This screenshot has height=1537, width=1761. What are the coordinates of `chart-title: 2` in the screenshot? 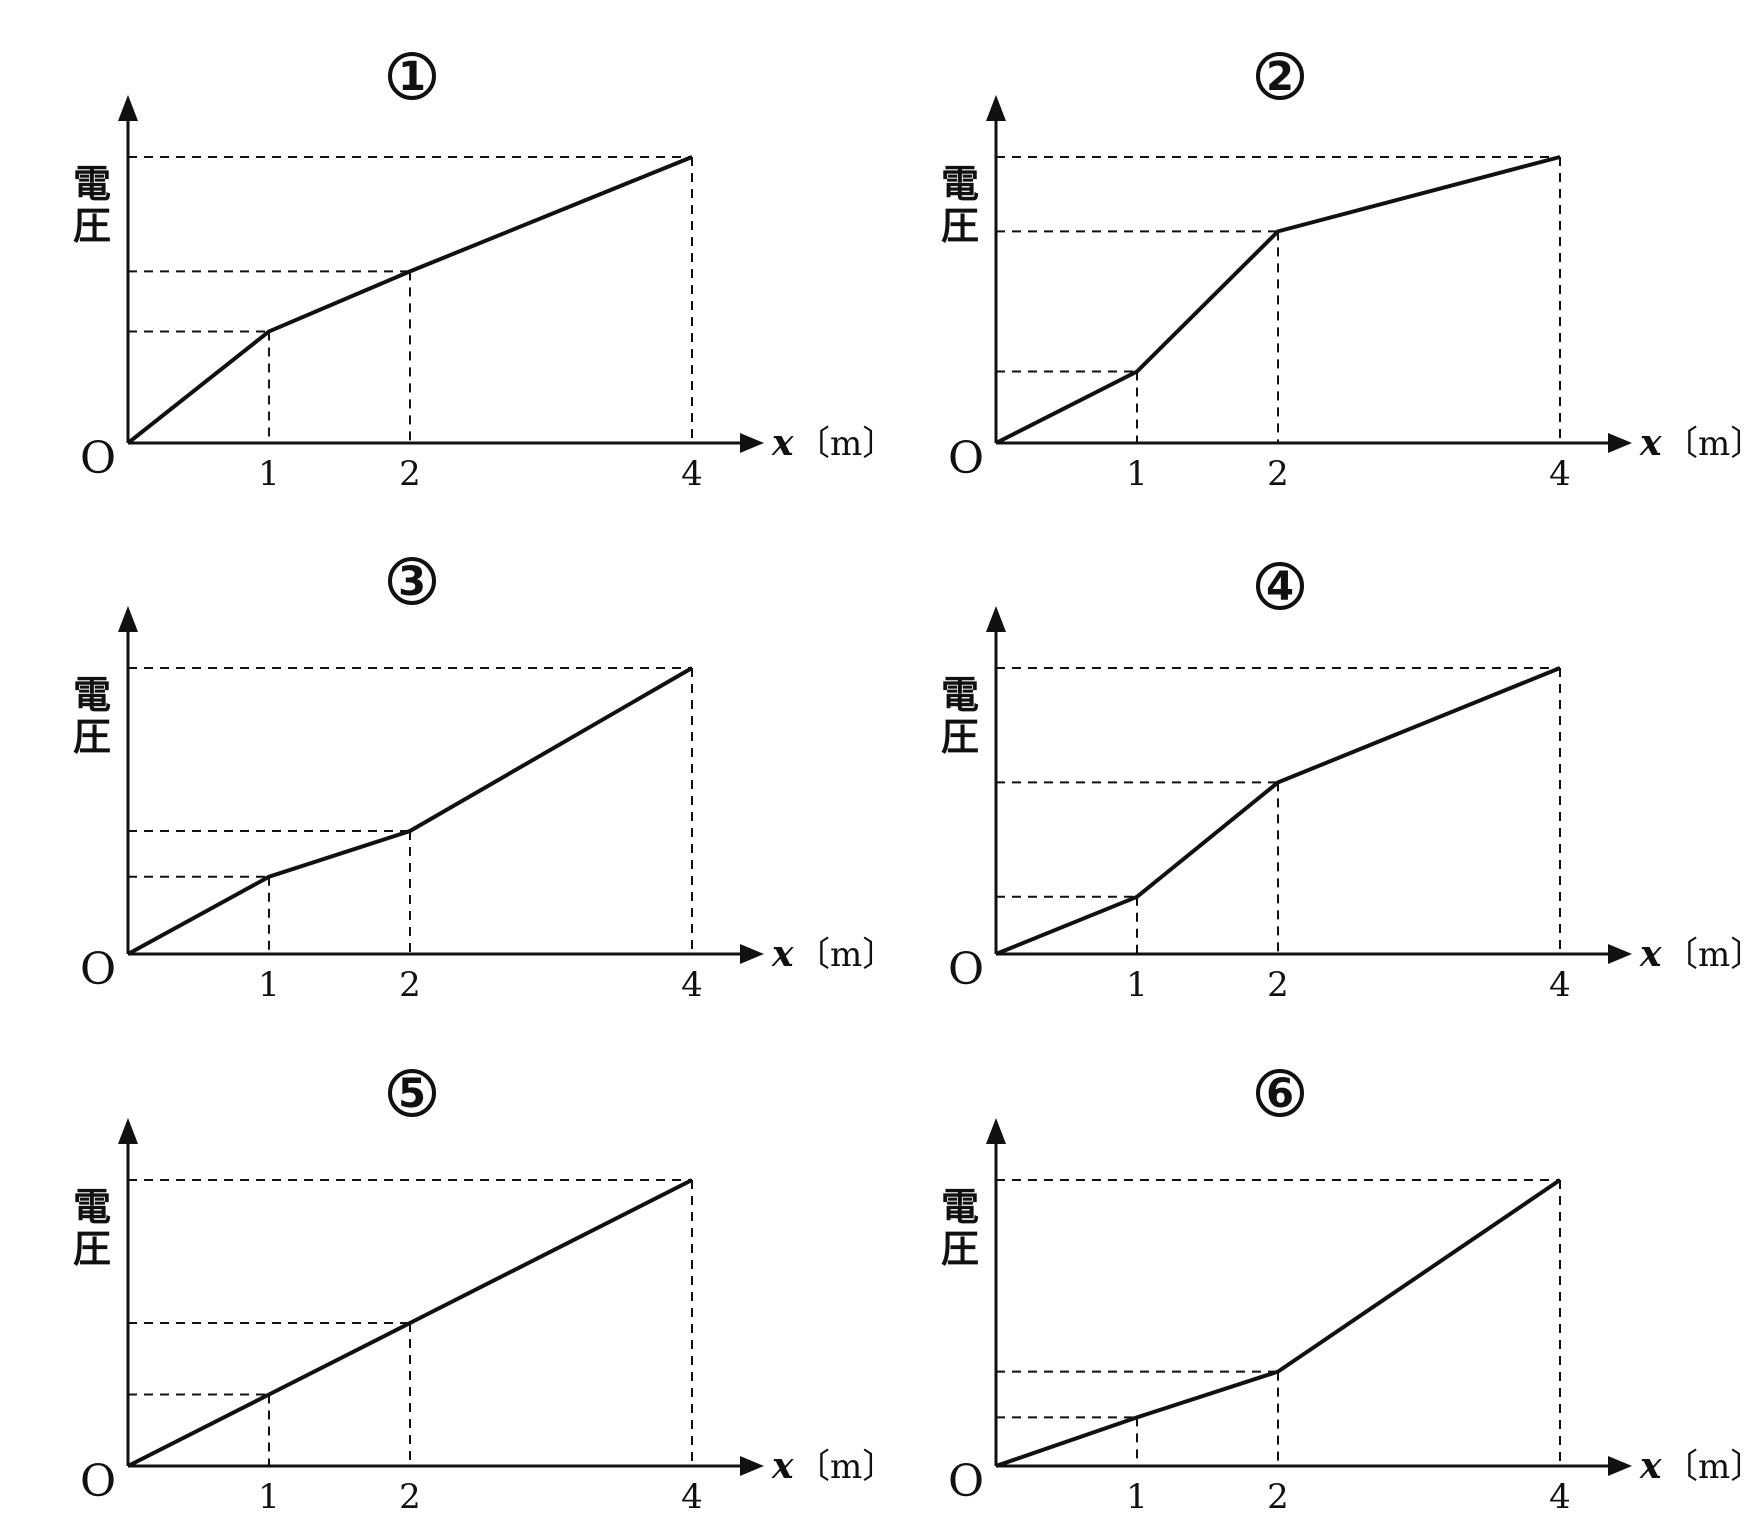 It's located at (1280, 77).